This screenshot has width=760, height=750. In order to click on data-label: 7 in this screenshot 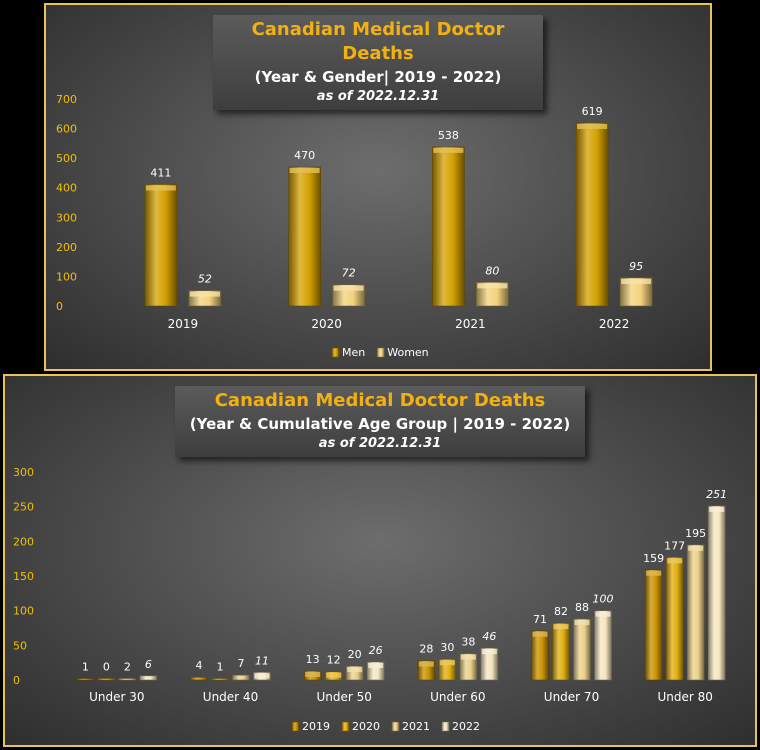, I will do `click(241, 663)`.